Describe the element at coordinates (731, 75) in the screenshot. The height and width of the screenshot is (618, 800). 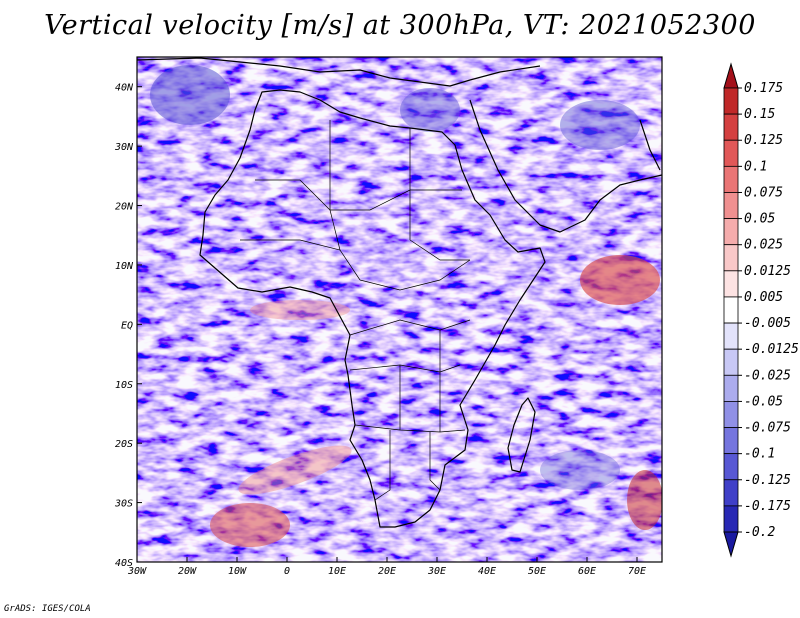
I see `colorbar-top-arrow` at that location.